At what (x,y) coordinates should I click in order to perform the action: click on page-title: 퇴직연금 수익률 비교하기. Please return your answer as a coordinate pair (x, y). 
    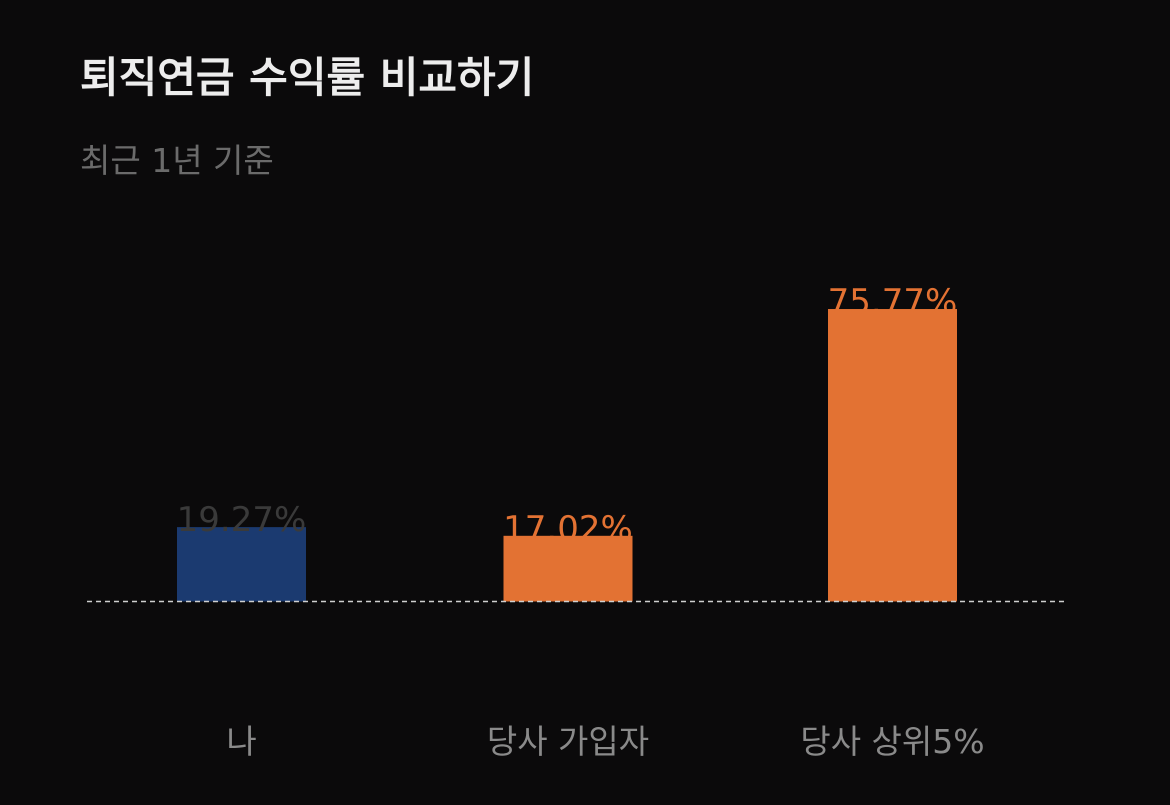
    Looking at the image, I should click on (307, 77).